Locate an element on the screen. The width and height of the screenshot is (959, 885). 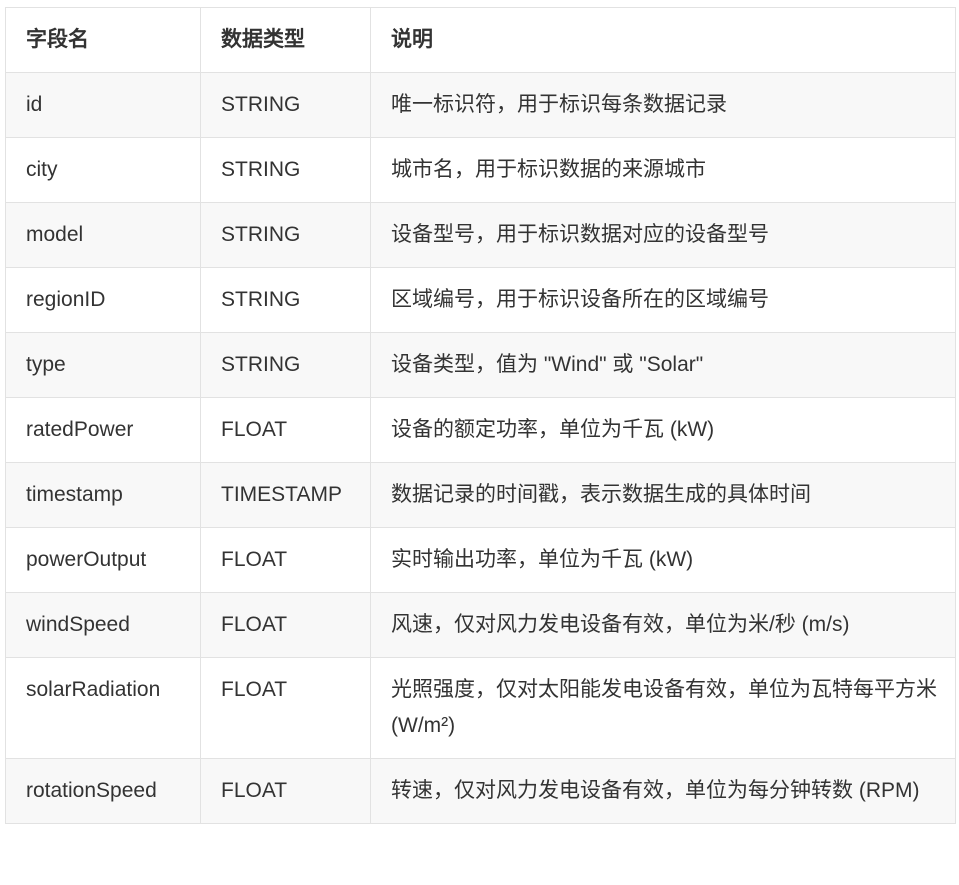
table-row: type STRING 设备类型，值为 "Wind" 或 "Solar" is located at coordinates (480, 365).